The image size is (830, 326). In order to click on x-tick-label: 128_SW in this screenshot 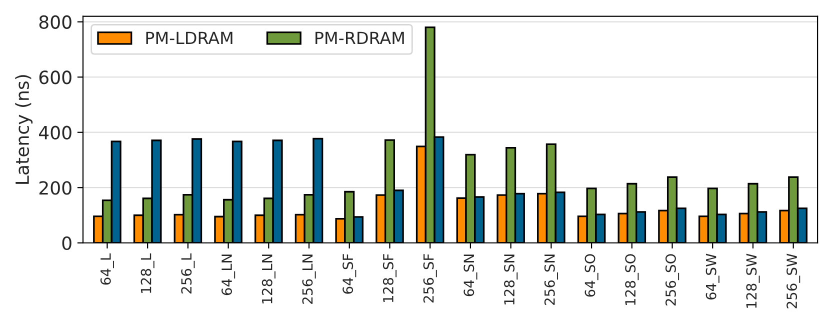, I will do `click(753, 281)`.